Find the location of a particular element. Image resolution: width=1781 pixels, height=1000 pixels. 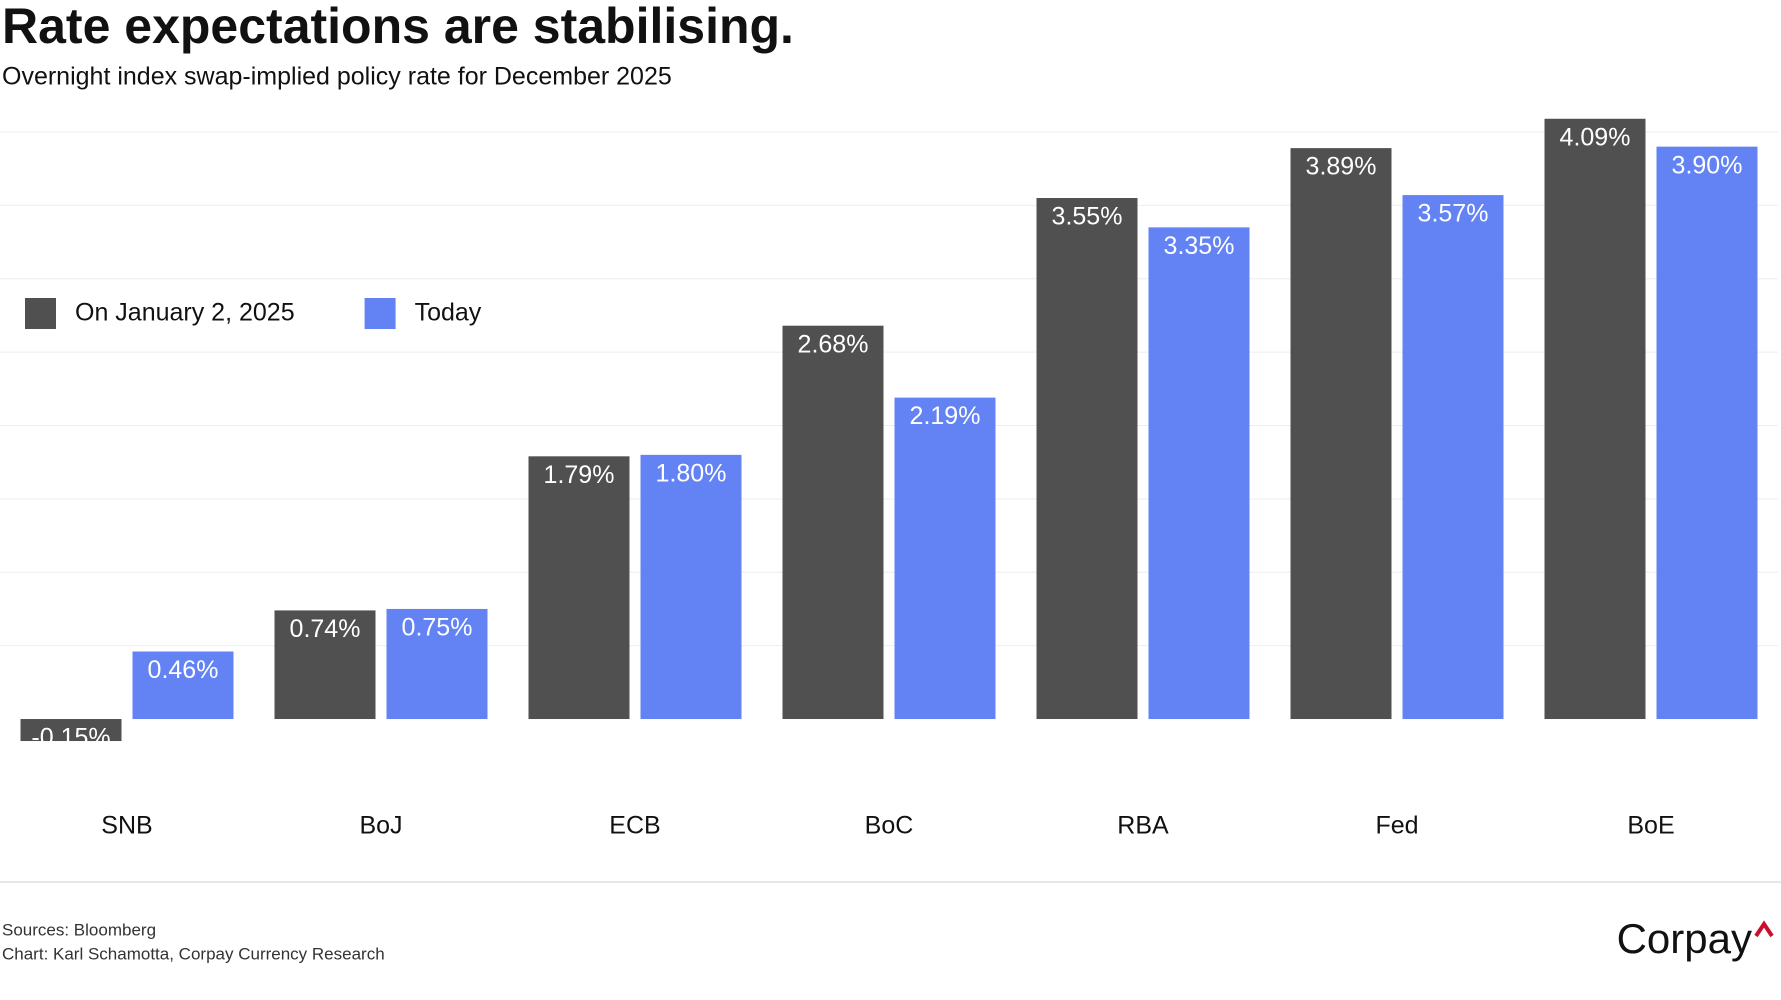

sources: Sources: Bloomberg is located at coordinates (79, 929).